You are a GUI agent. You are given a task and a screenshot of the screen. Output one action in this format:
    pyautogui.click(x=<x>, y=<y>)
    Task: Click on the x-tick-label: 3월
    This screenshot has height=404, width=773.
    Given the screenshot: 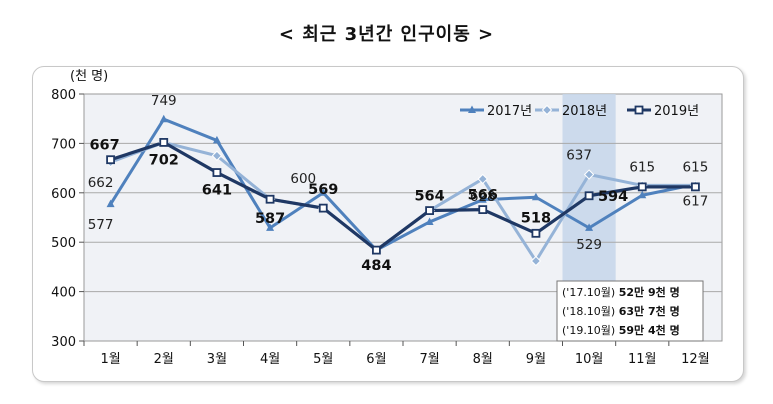 What is the action you would take?
    pyautogui.click(x=217, y=359)
    